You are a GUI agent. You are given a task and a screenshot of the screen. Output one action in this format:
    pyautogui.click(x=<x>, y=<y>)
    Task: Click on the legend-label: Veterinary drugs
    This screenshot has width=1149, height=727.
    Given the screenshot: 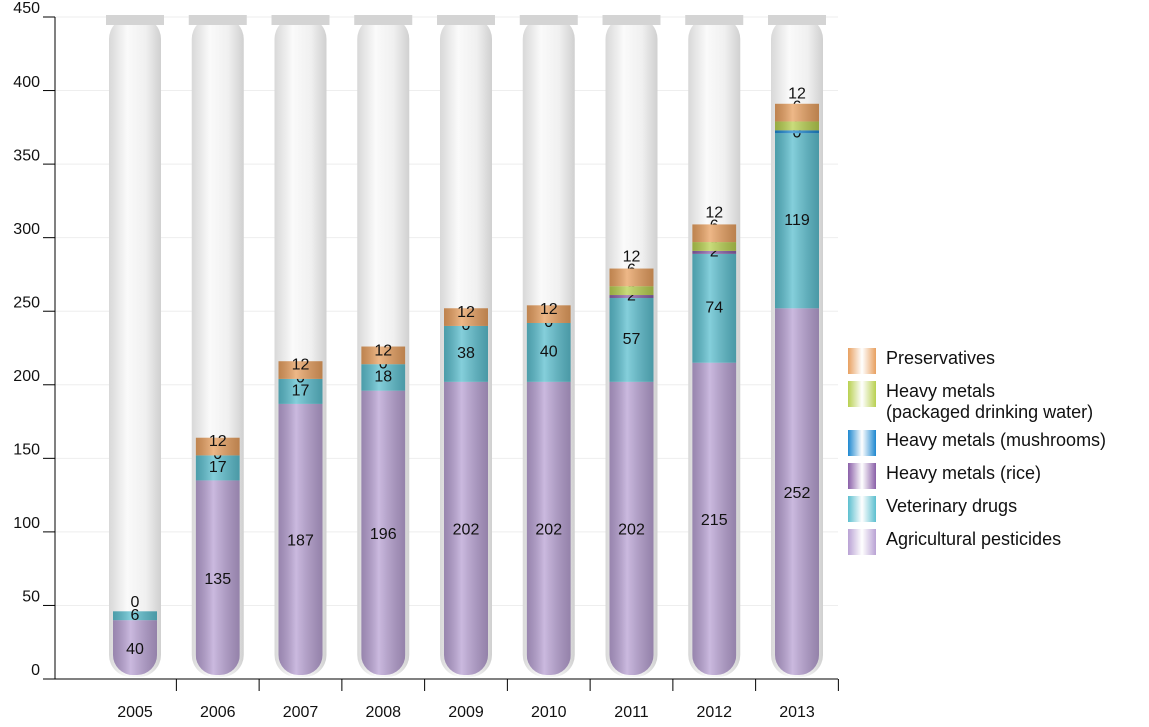 What is the action you would take?
    pyautogui.click(x=952, y=506)
    